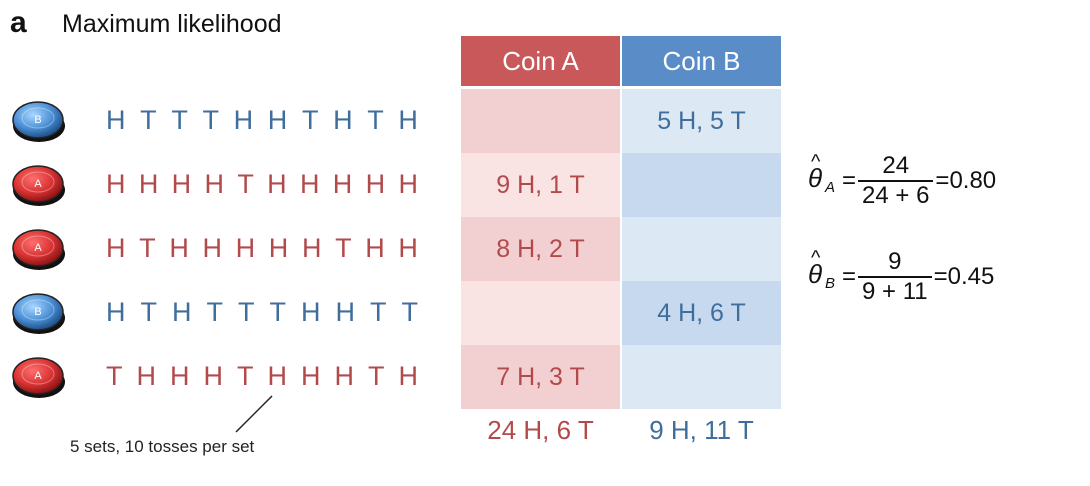 This screenshot has width=1090, height=486. I want to click on count-cell-coin-a: 7 H, 3 T, so click(540, 377).